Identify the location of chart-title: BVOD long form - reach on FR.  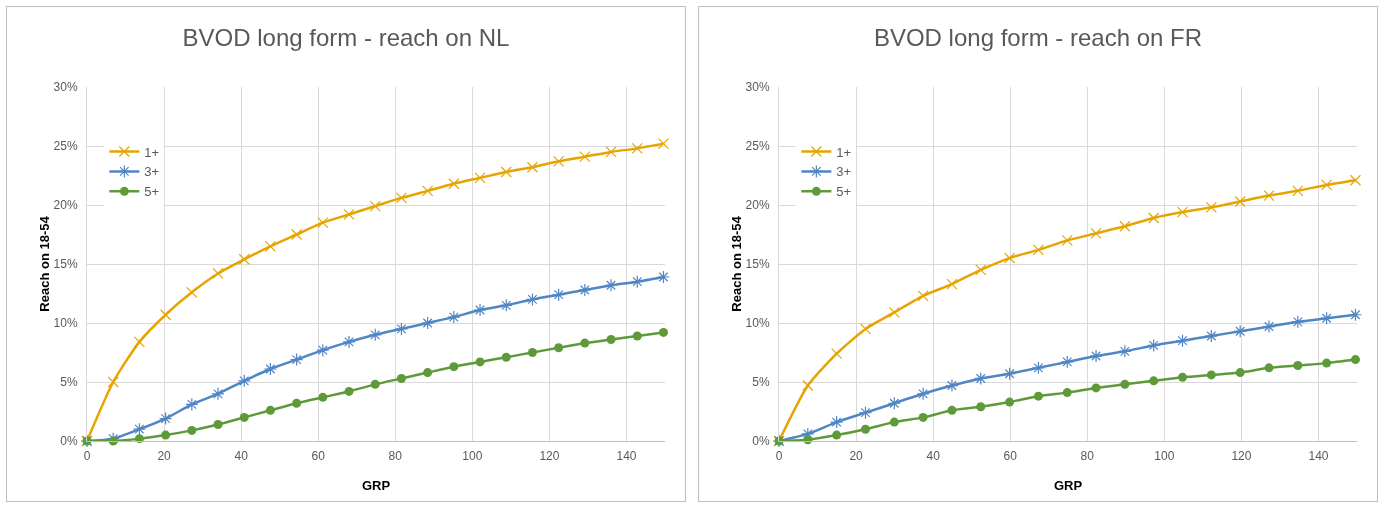
(1038, 38).